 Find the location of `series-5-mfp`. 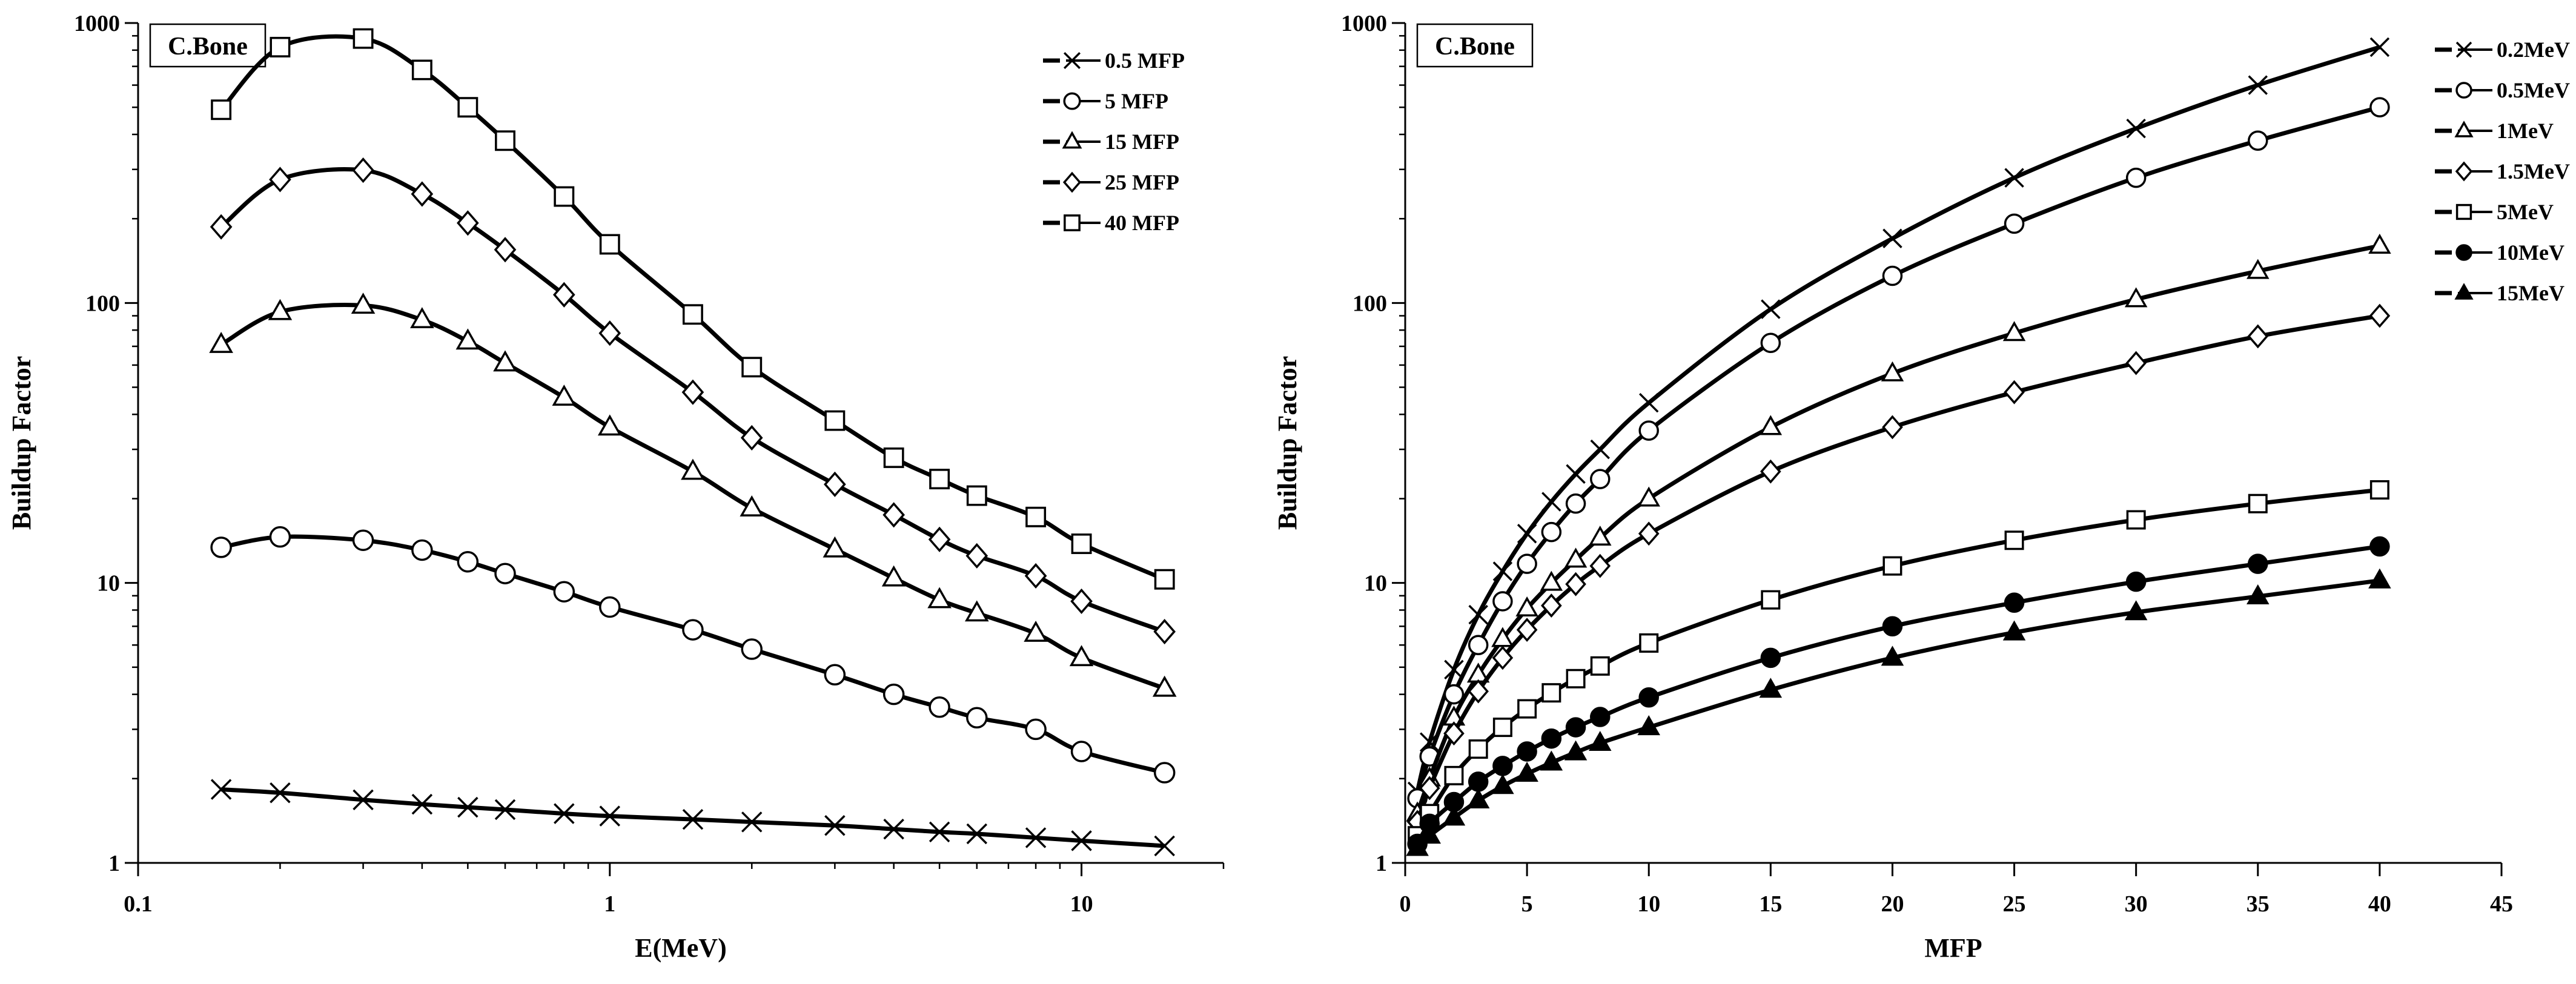

series-5-mfp is located at coordinates (693, 655).